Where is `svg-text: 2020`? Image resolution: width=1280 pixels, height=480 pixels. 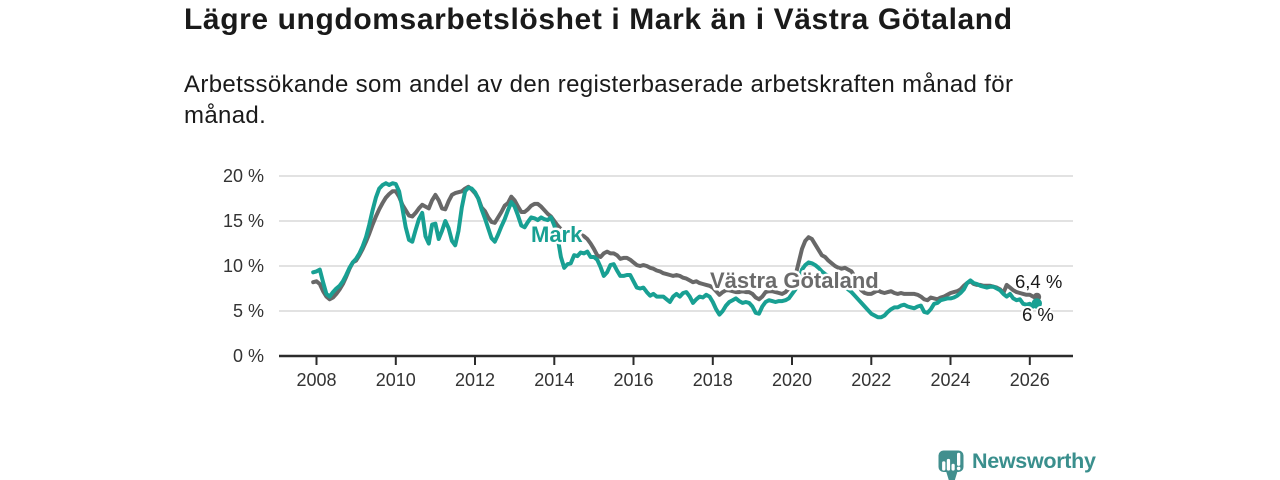 svg-text: 2020 is located at coordinates (792, 380).